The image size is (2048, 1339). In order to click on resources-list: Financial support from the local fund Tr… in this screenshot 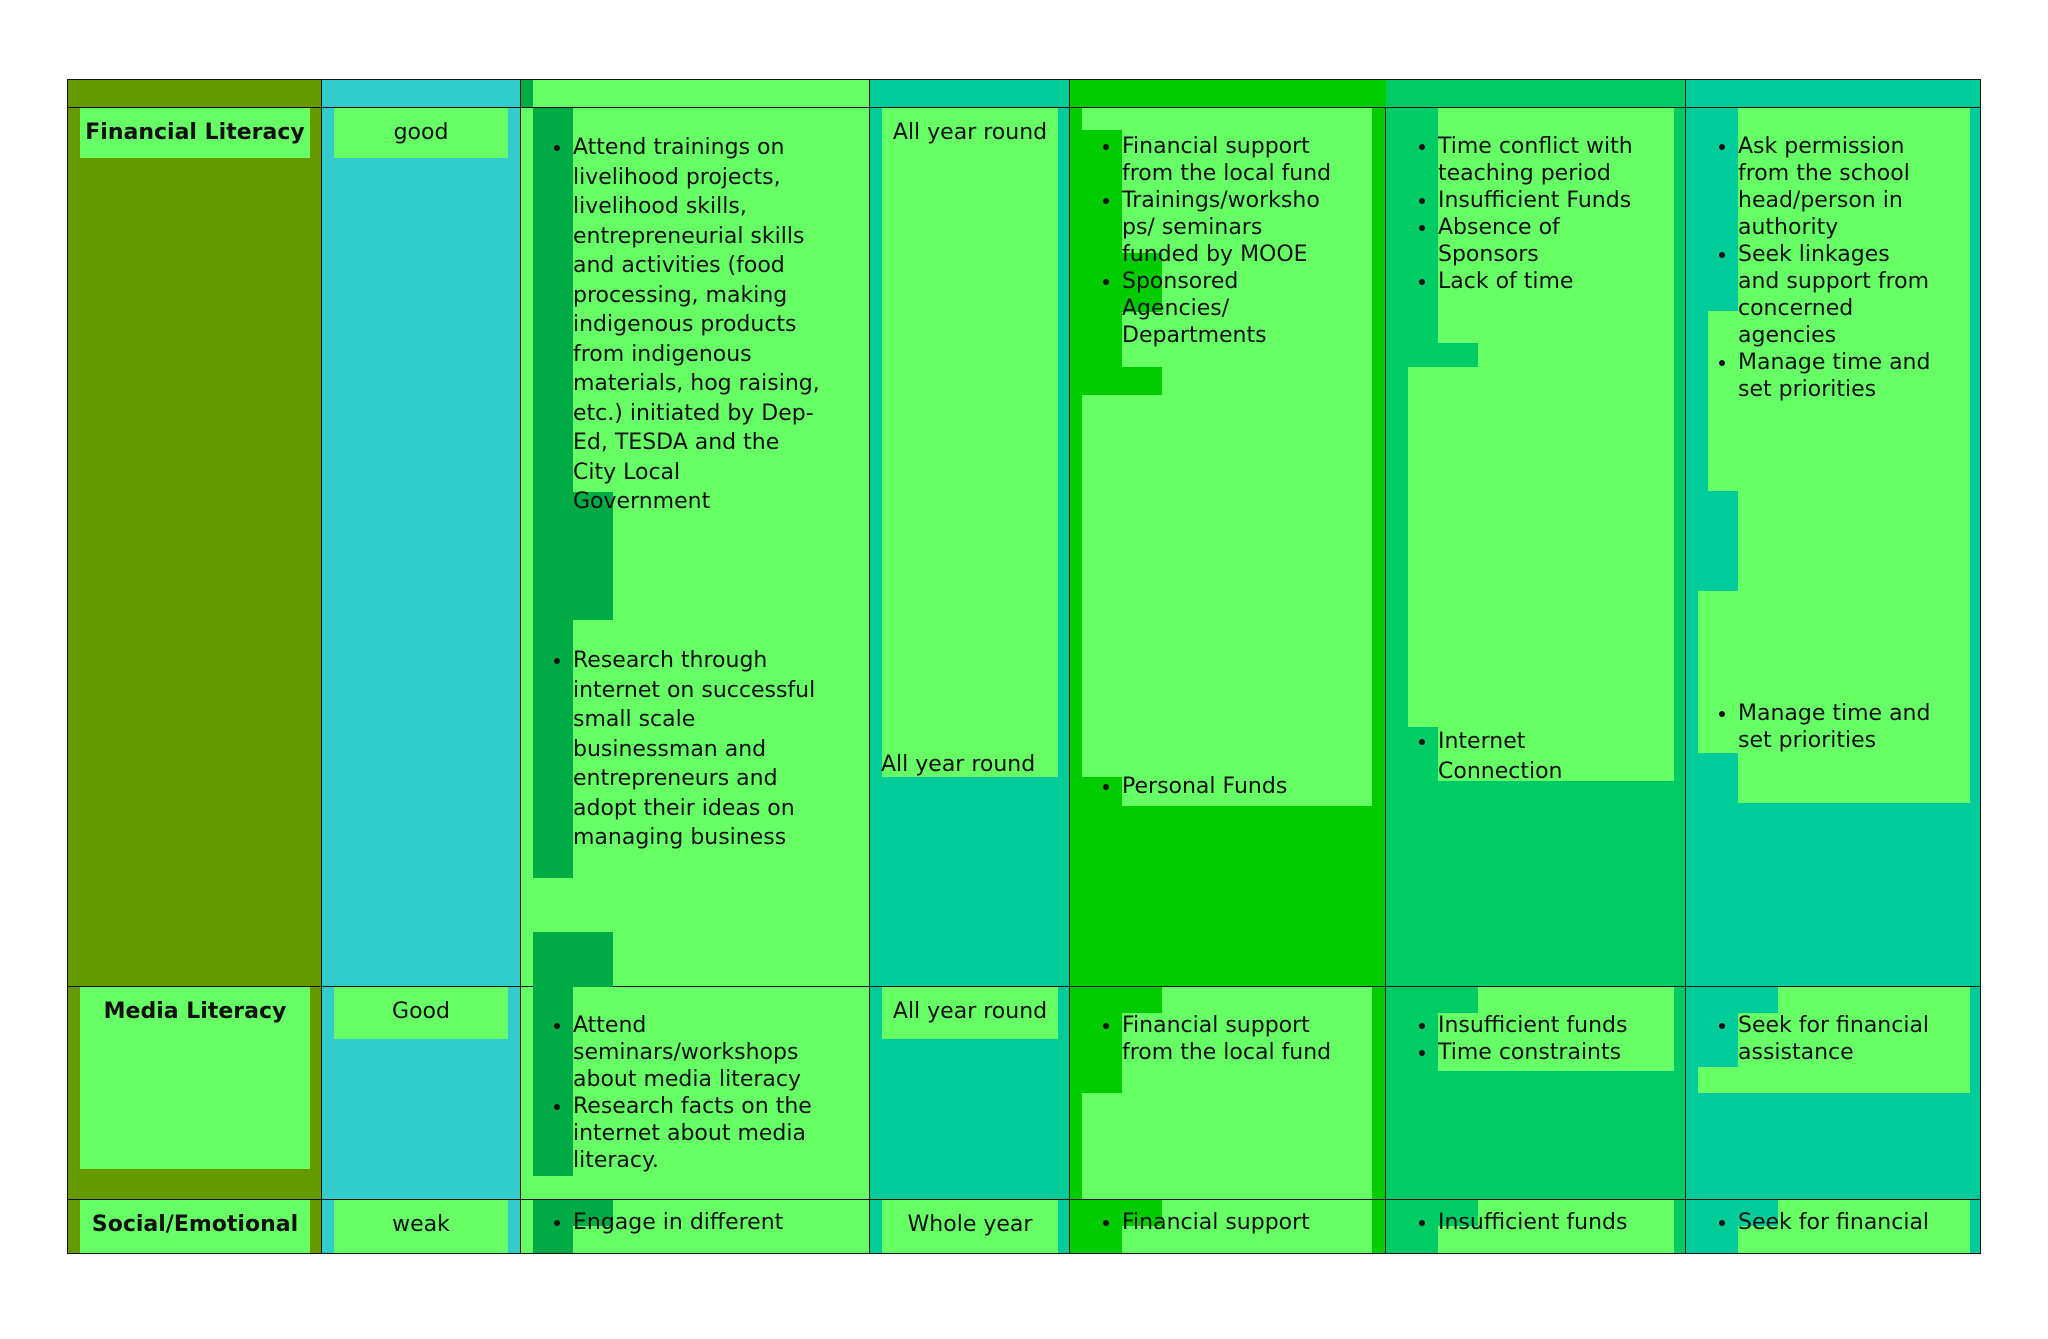, I will do `click(1207, 241)`.